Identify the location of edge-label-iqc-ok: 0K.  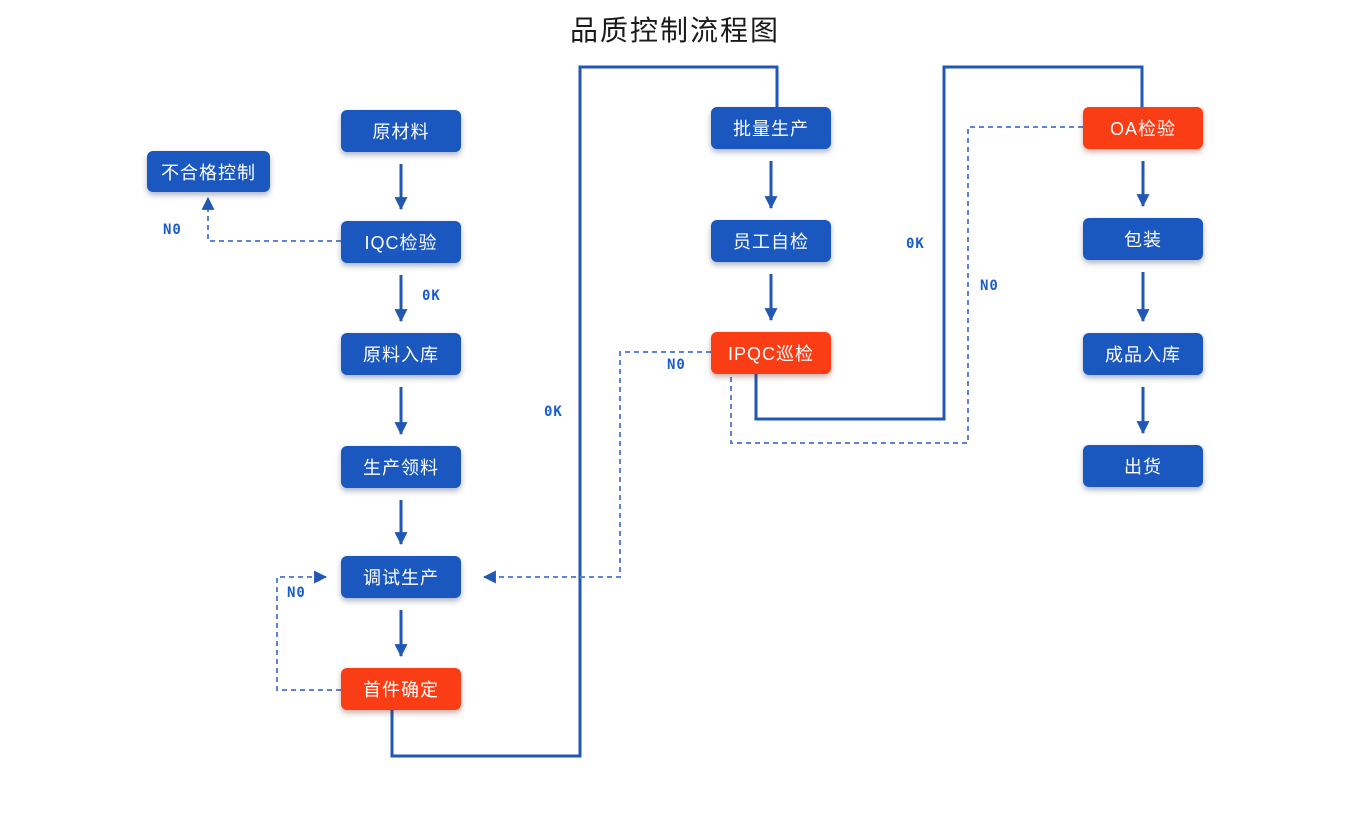
(431, 296).